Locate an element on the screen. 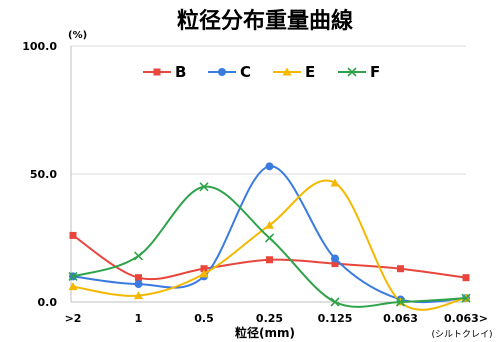 The image size is (501, 342). legend-label: E is located at coordinates (310, 72).